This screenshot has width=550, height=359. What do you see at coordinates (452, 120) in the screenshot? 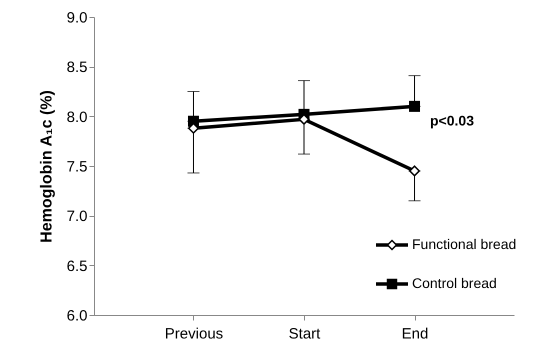
I see `annotation: p<0.03` at bounding box center [452, 120].